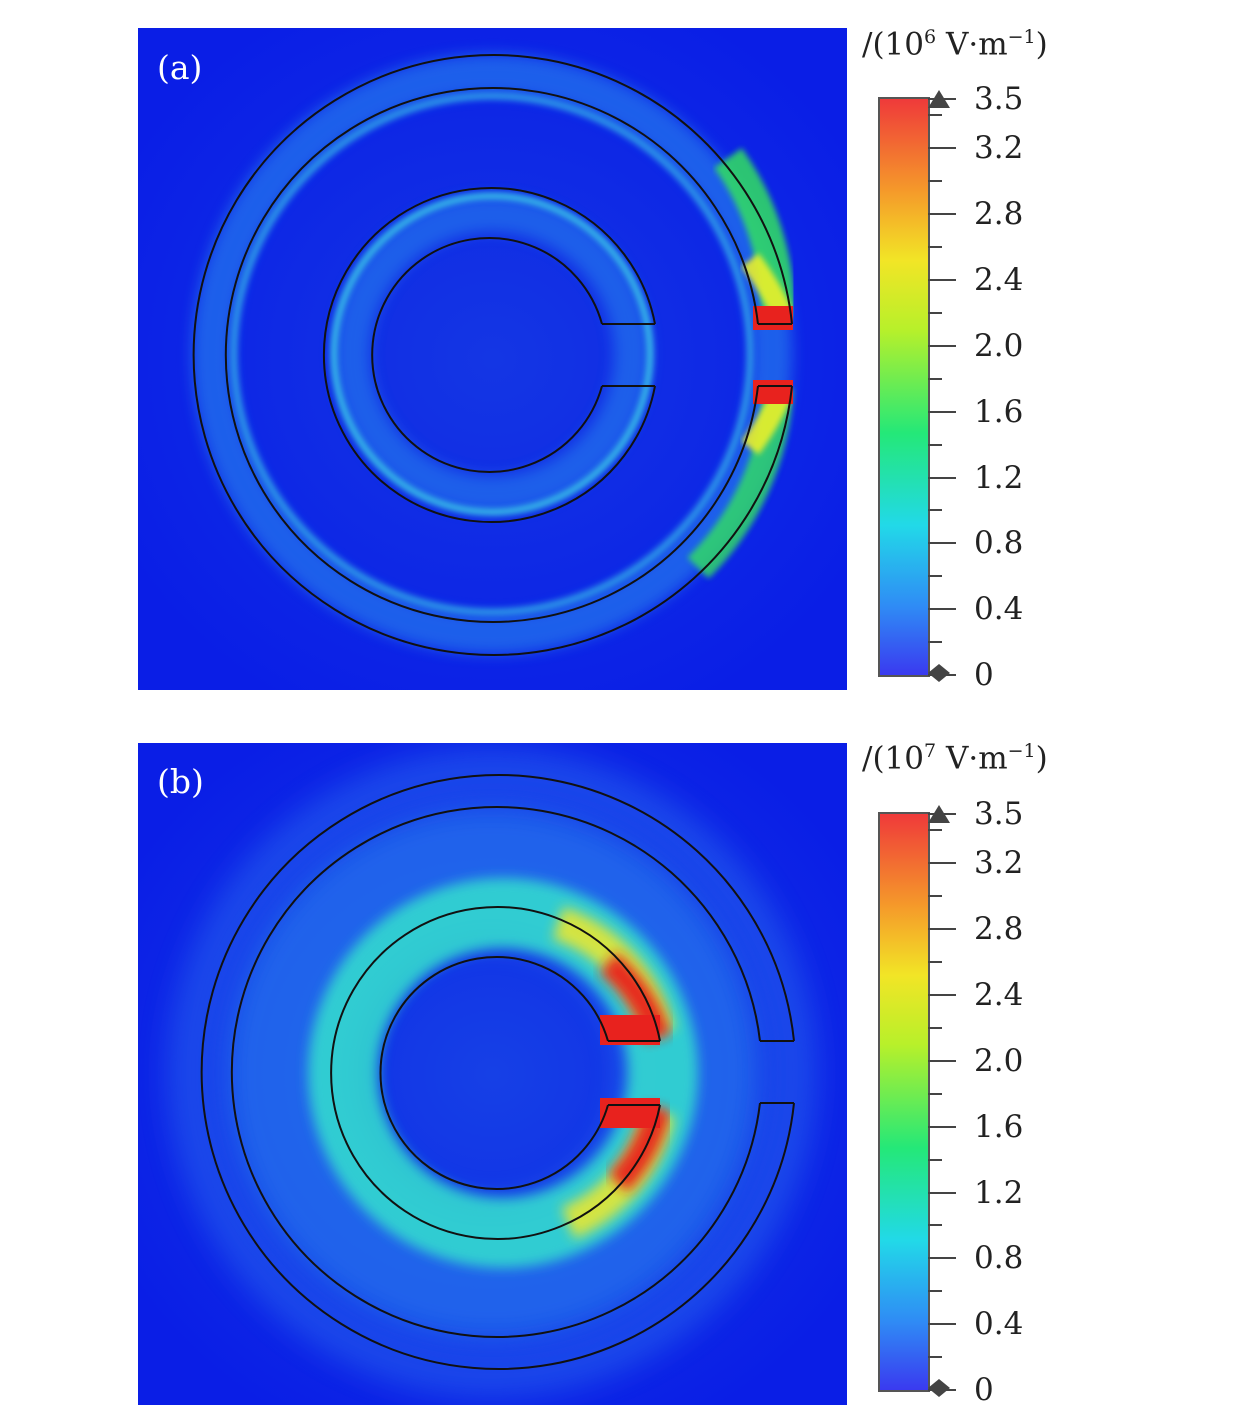 Image resolution: width=1260 pixels, height=1417 pixels. Describe the element at coordinates (993, 1102) in the screenshot. I see `colorbar-ticks-b: 3.5 3.2 2.8 2.4 2.0 1.6 1.2 0.8 0.4 0` at that location.